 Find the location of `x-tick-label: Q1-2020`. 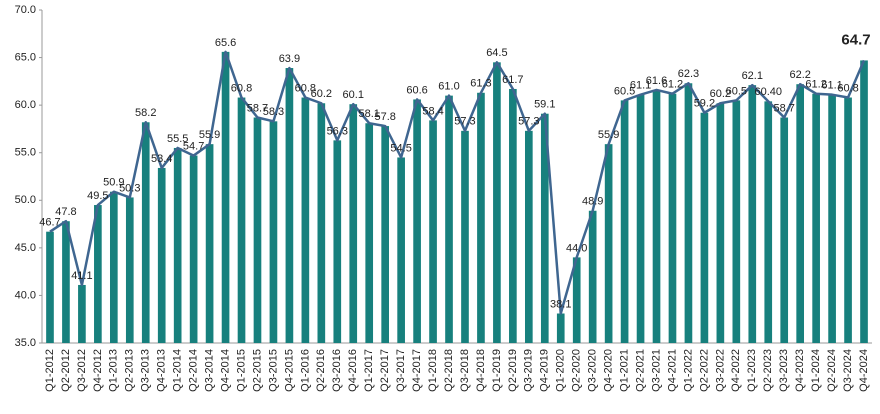

x-tick-label: Q1-2020 is located at coordinates (561, 370).